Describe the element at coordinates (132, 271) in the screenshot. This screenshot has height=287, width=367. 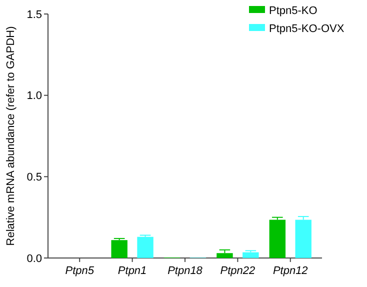
I see `x-tick-label: Ptpn1` at that location.